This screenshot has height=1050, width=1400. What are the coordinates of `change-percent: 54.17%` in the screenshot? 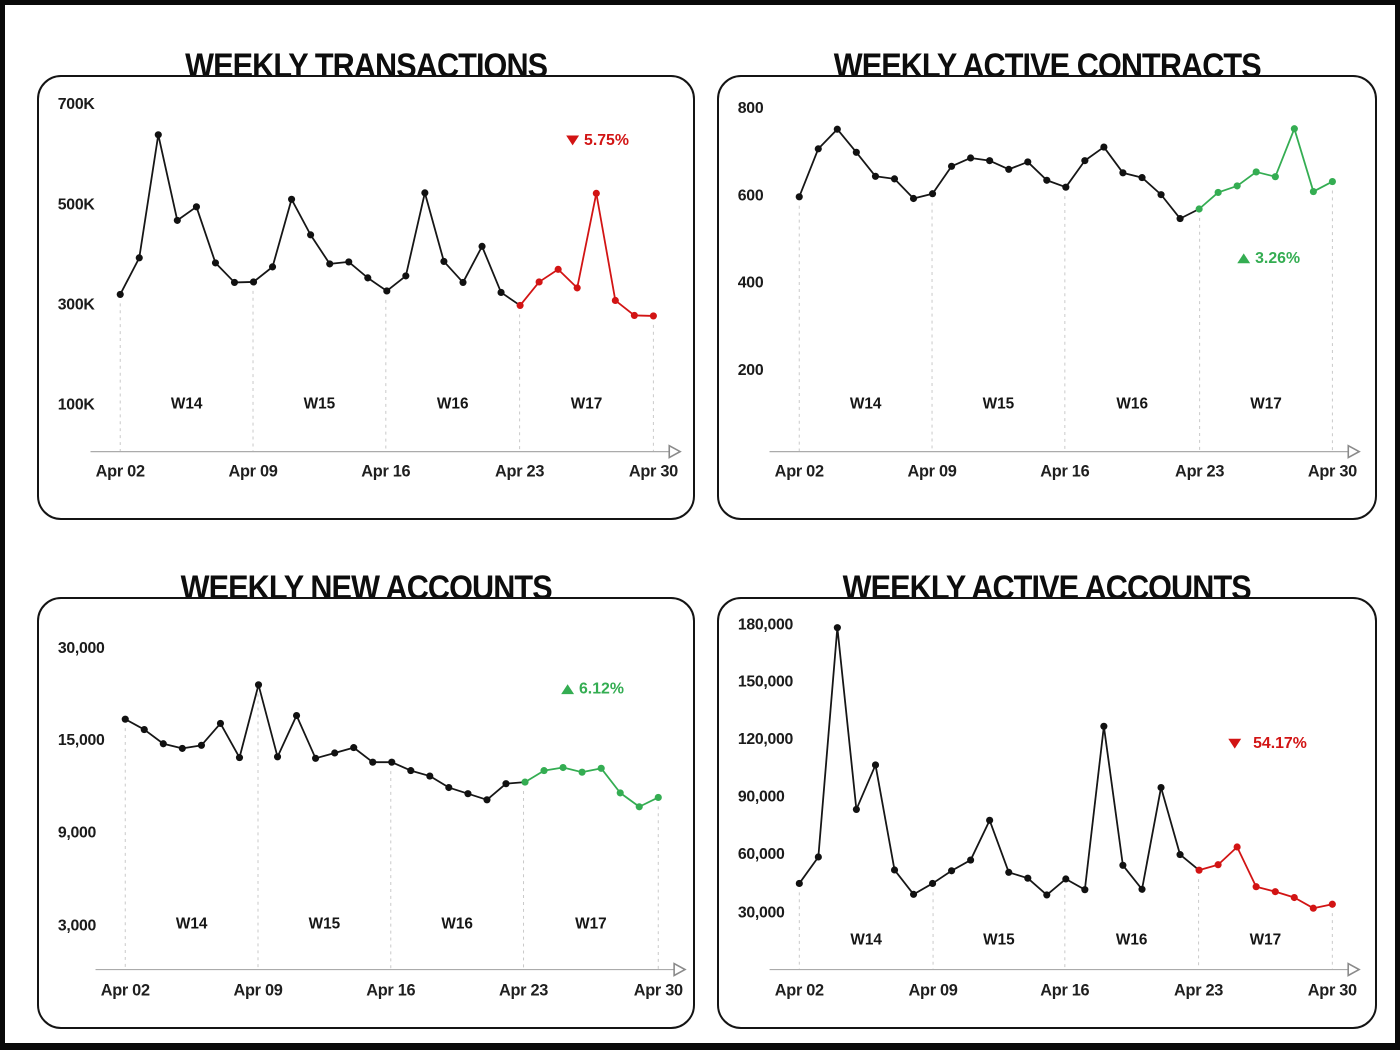 It's located at (1280, 743).